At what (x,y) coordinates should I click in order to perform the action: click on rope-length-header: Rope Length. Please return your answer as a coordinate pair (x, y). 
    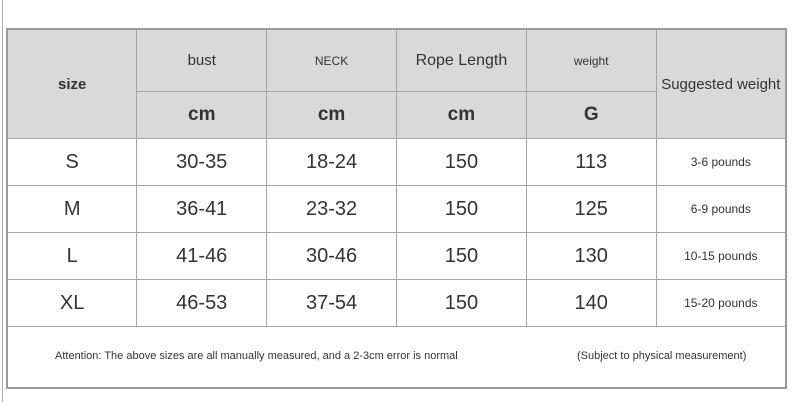
    Looking at the image, I should click on (461, 60).